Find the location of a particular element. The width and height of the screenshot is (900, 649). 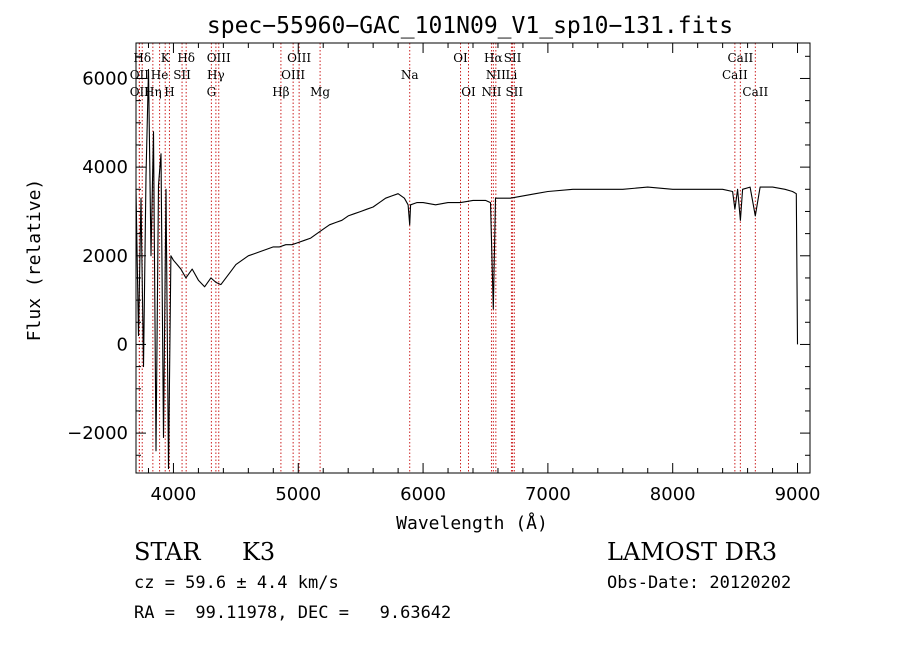

x-tick-label: 8000 is located at coordinates (673, 494).